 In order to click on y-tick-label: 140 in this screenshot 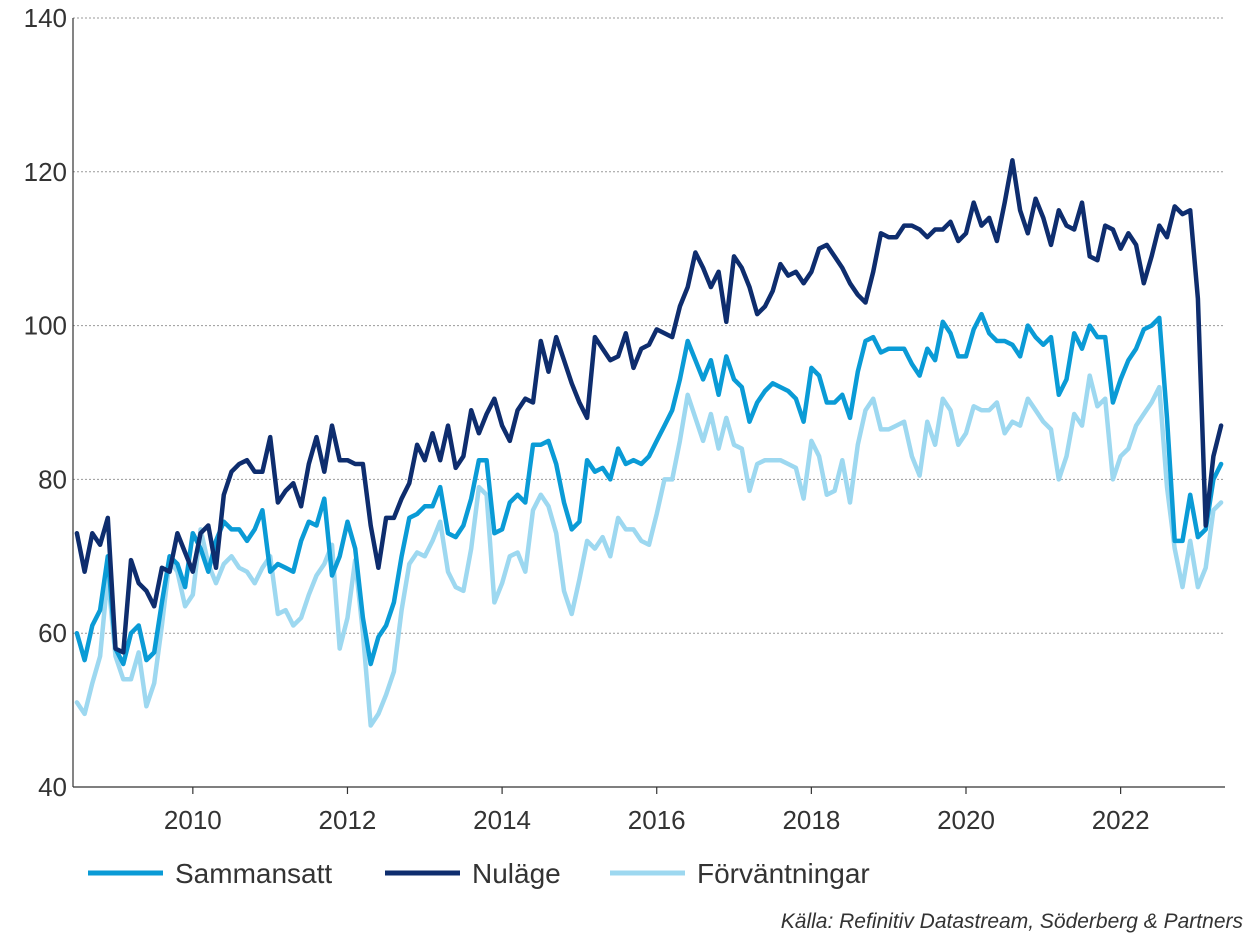, I will do `click(45, 18)`.